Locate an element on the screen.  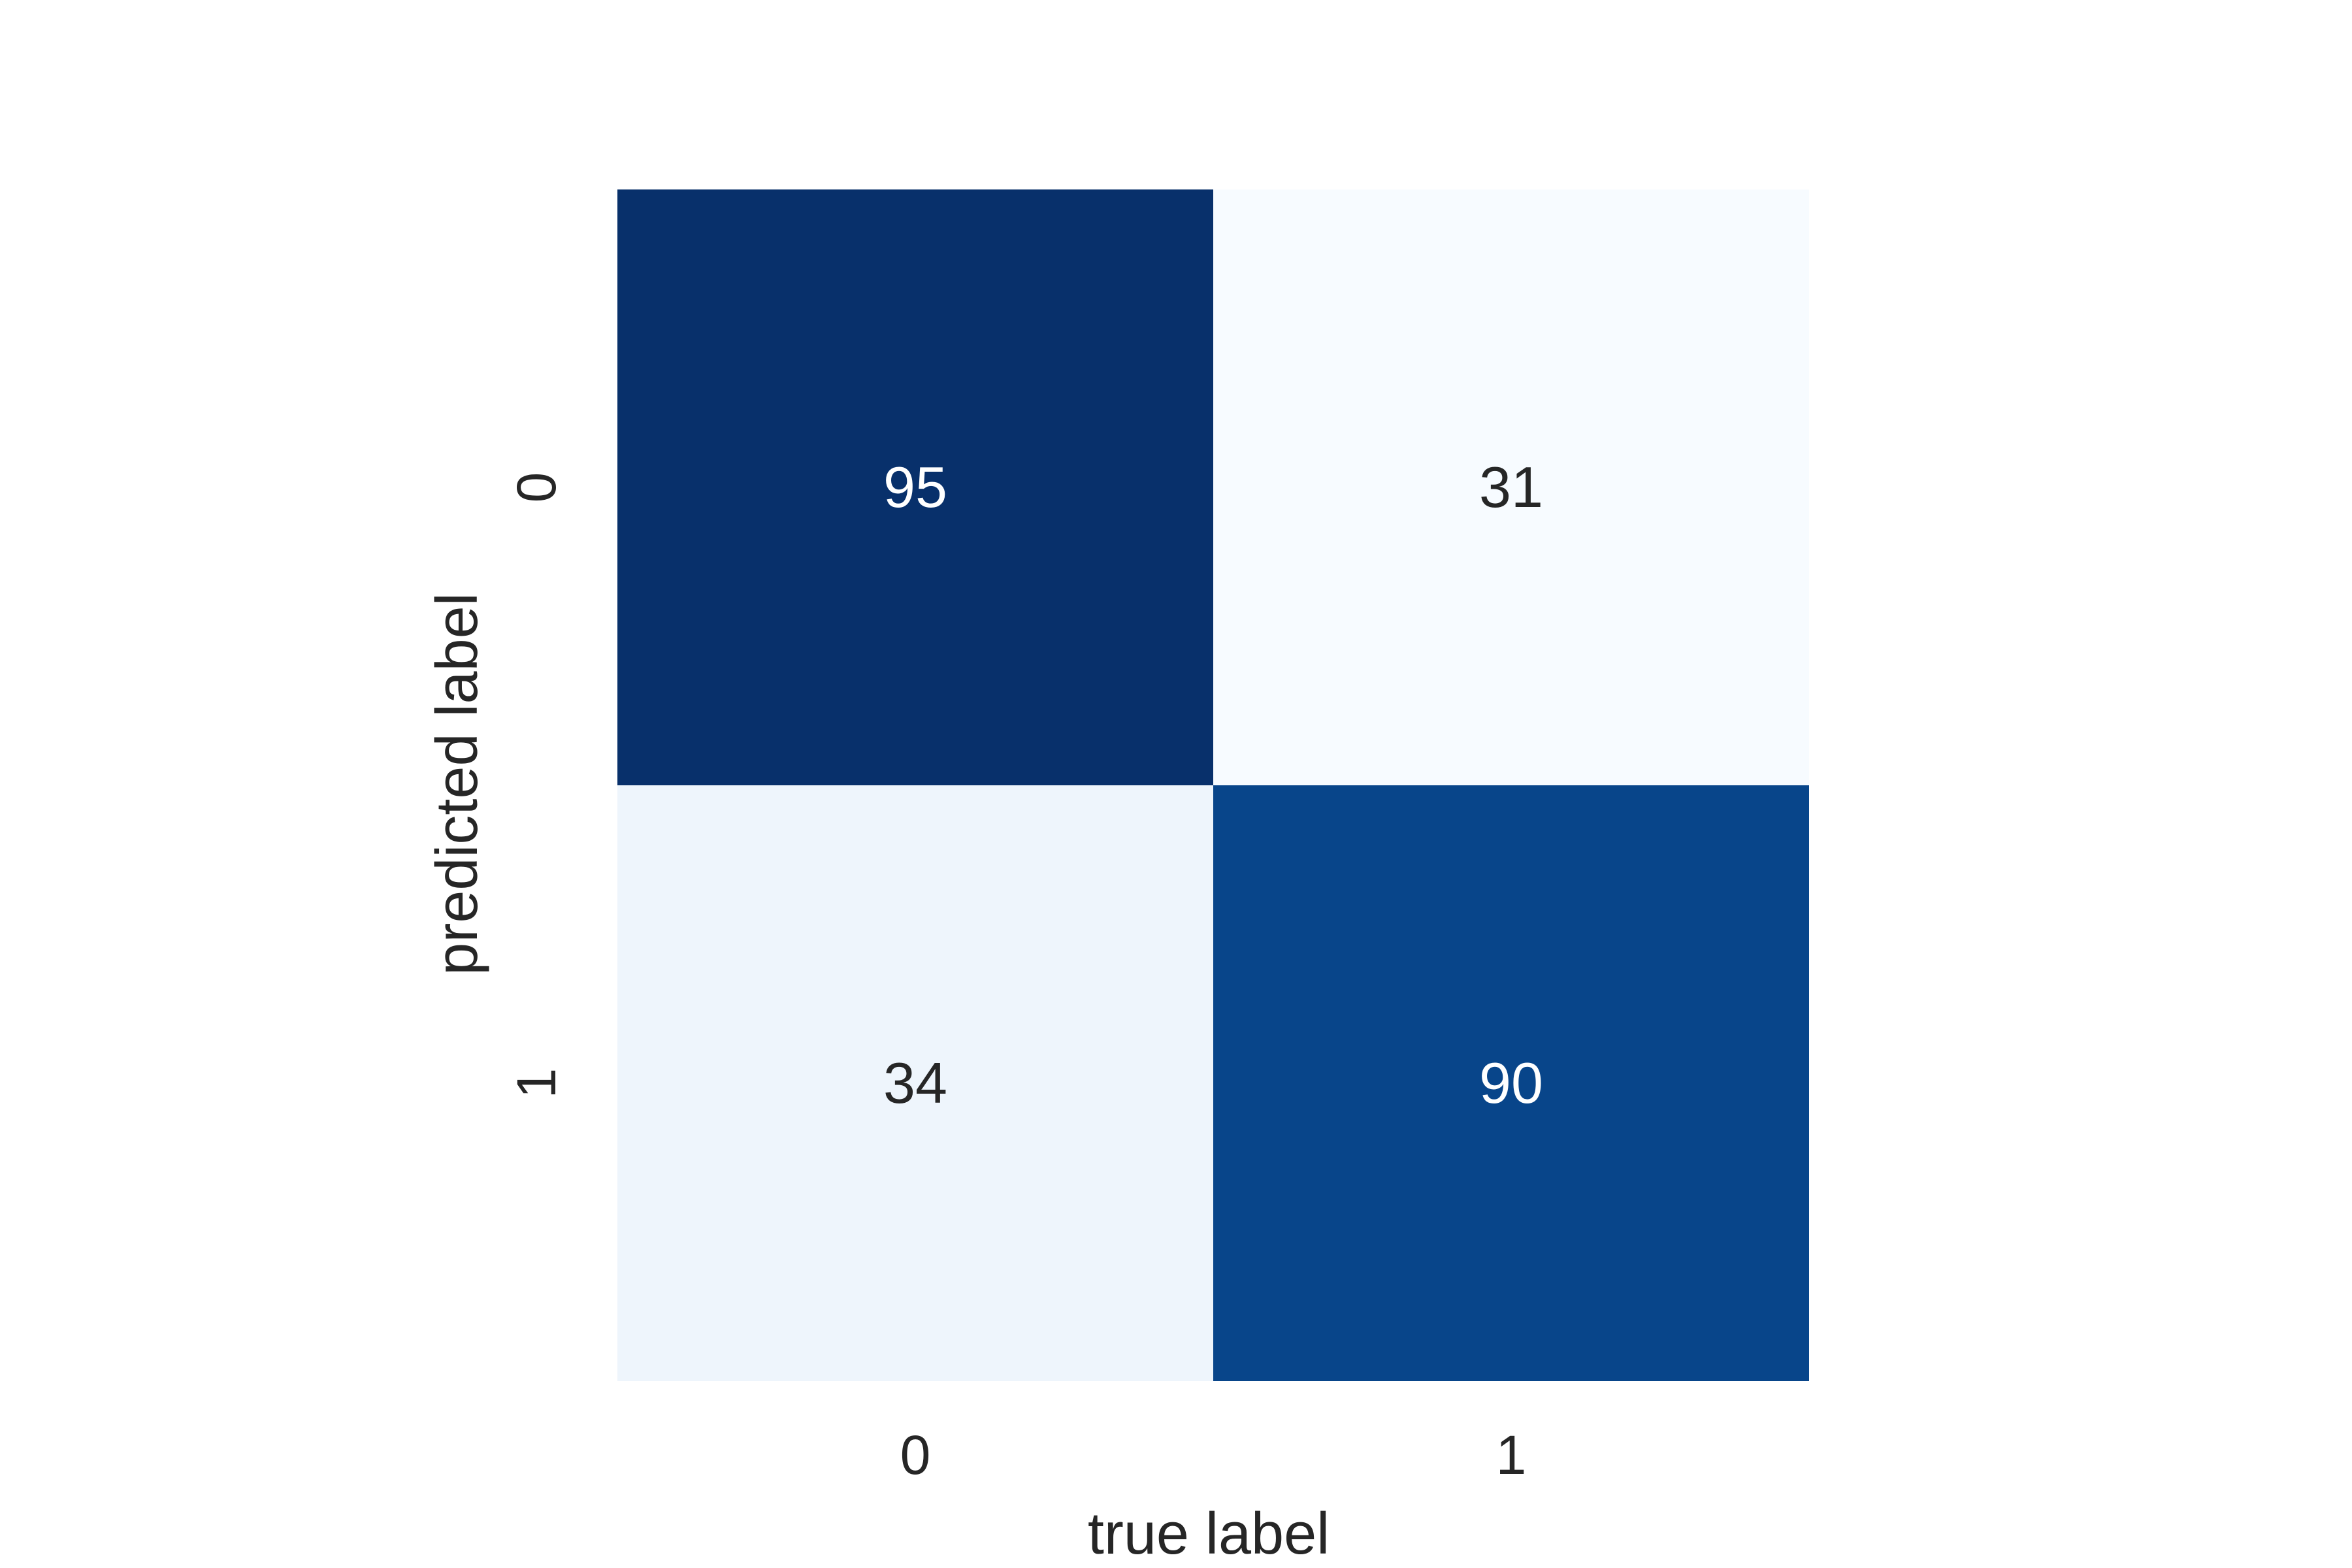
heatmap-cell-r0-c1 is located at coordinates (1511, 487).